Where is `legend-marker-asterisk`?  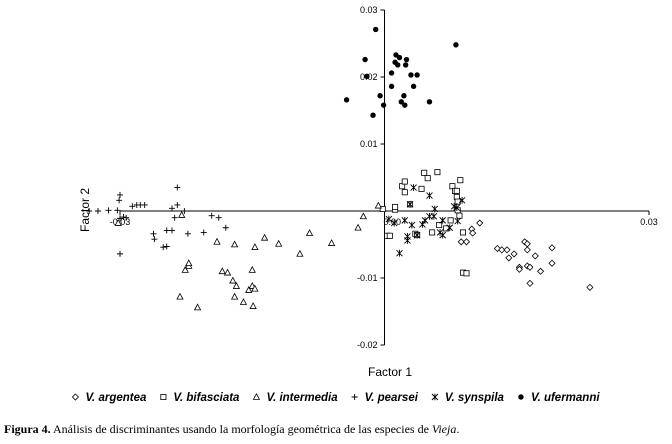
legend-marker-asterisk is located at coordinates (435, 397).